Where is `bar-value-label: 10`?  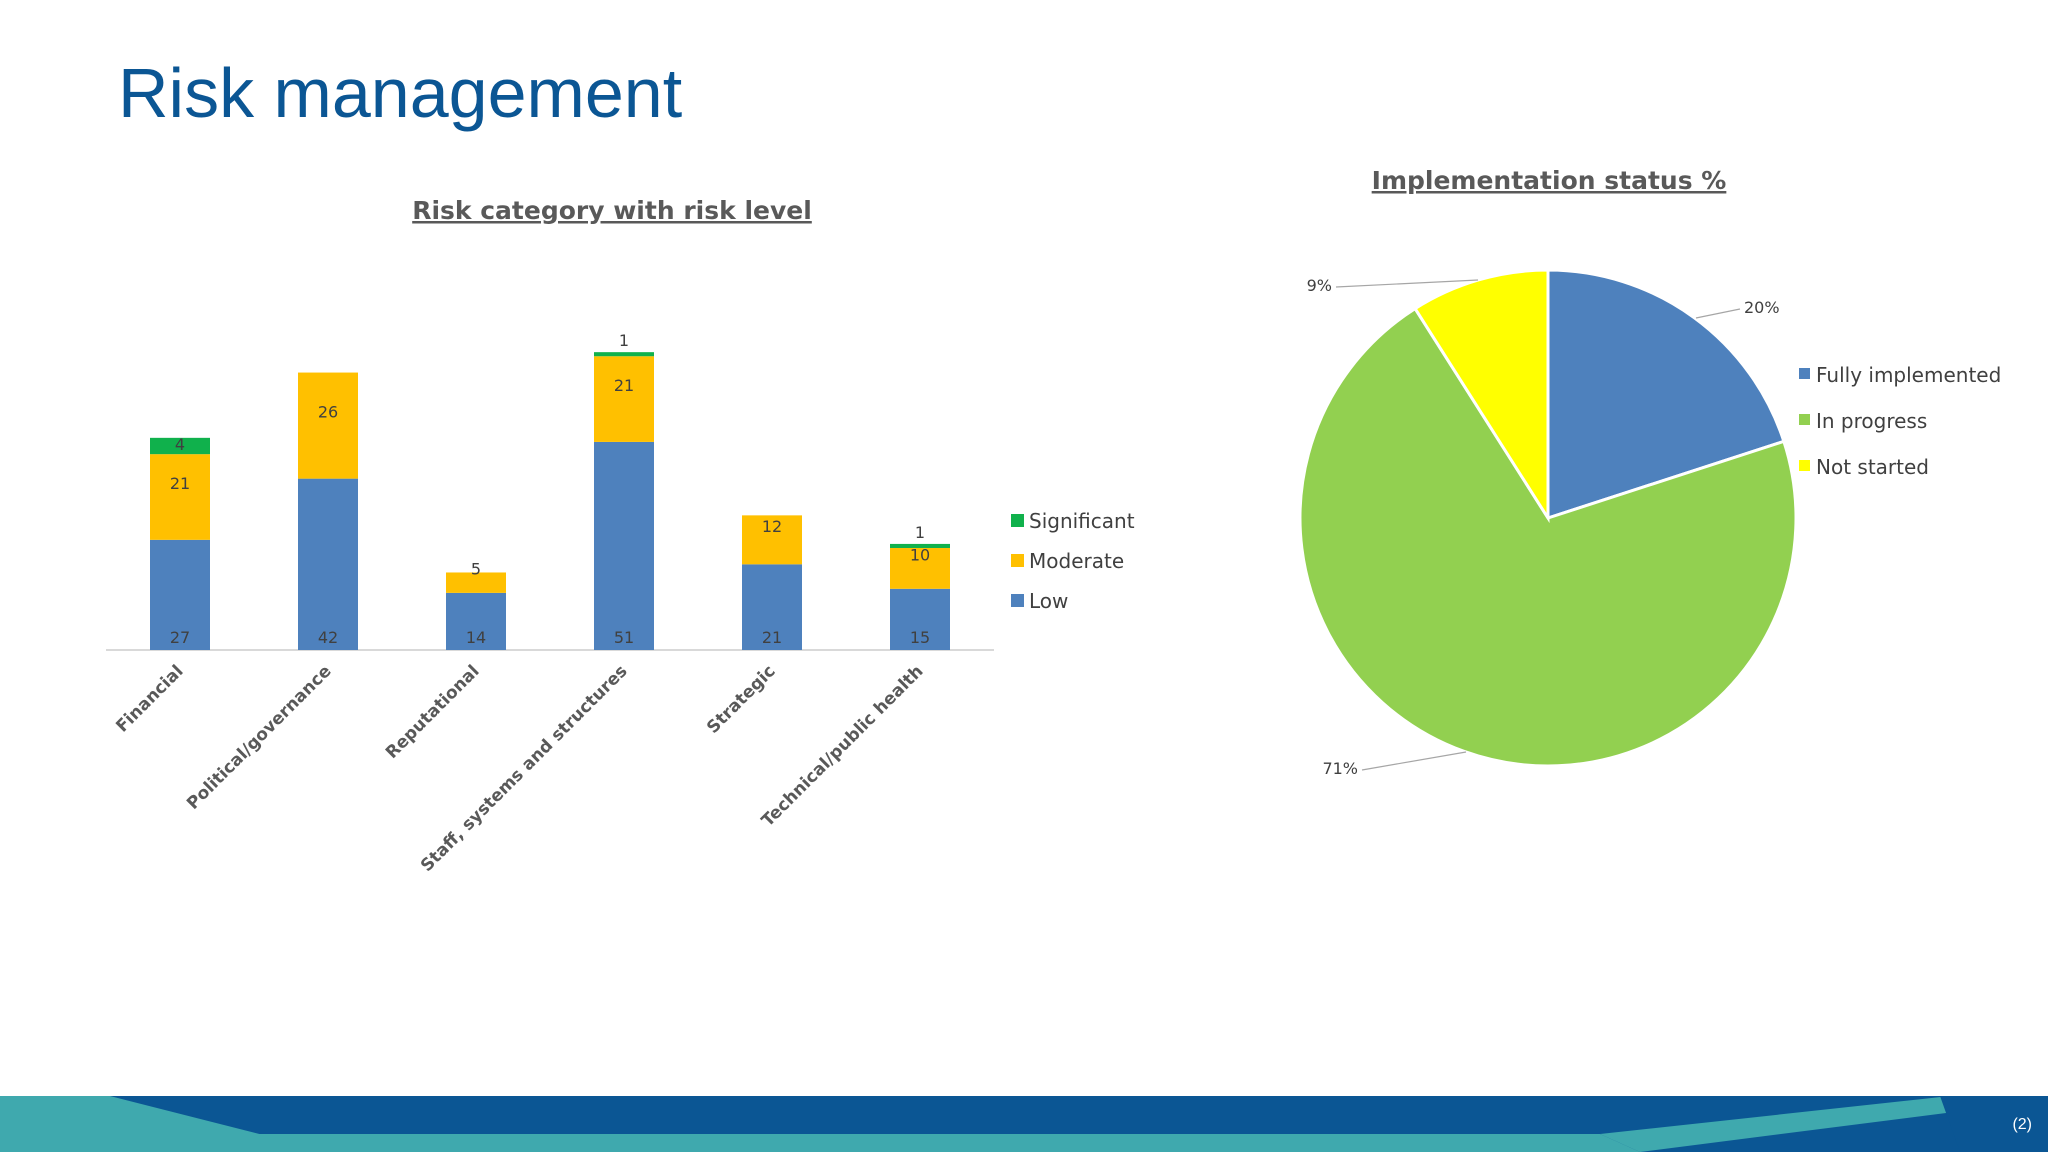 bar-value-label: 10 is located at coordinates (920, 554).